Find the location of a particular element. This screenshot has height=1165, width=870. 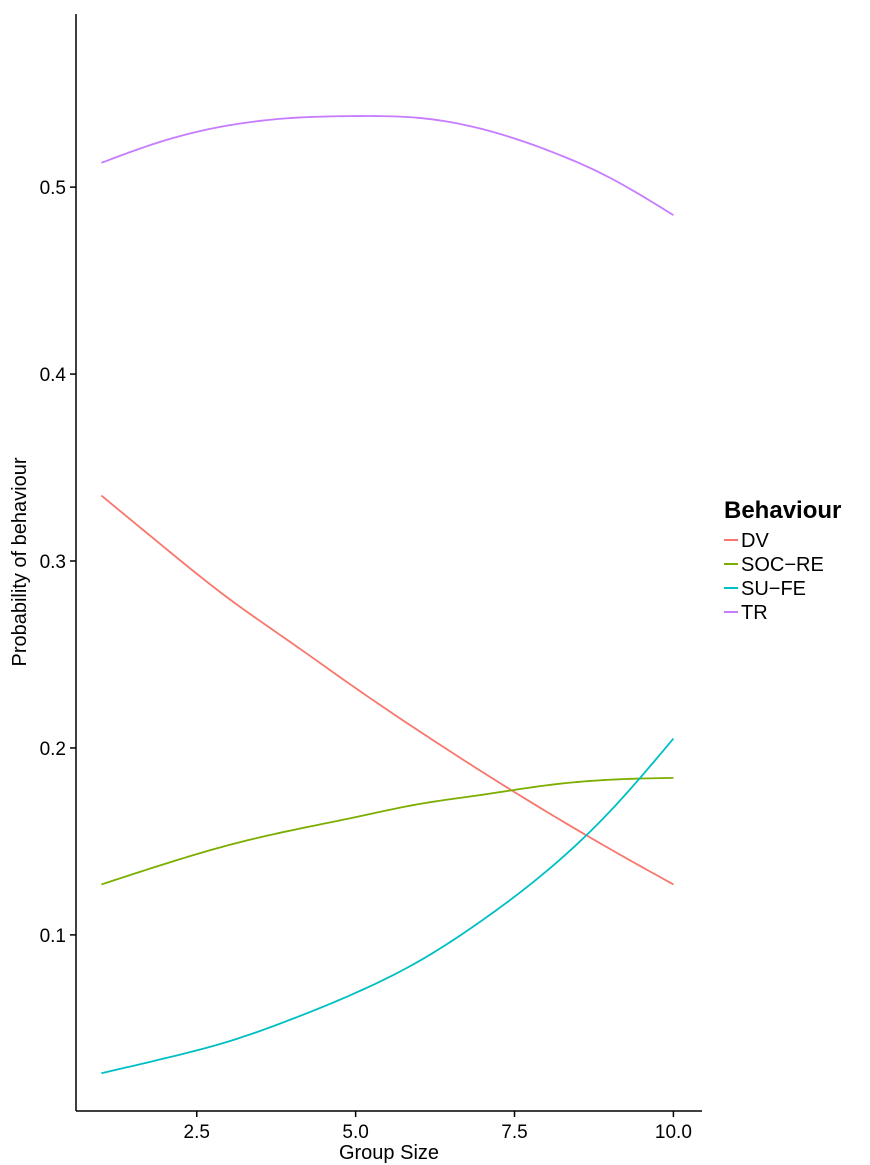

y-tick-label: 0.2 is located at coordinates (53, 749).